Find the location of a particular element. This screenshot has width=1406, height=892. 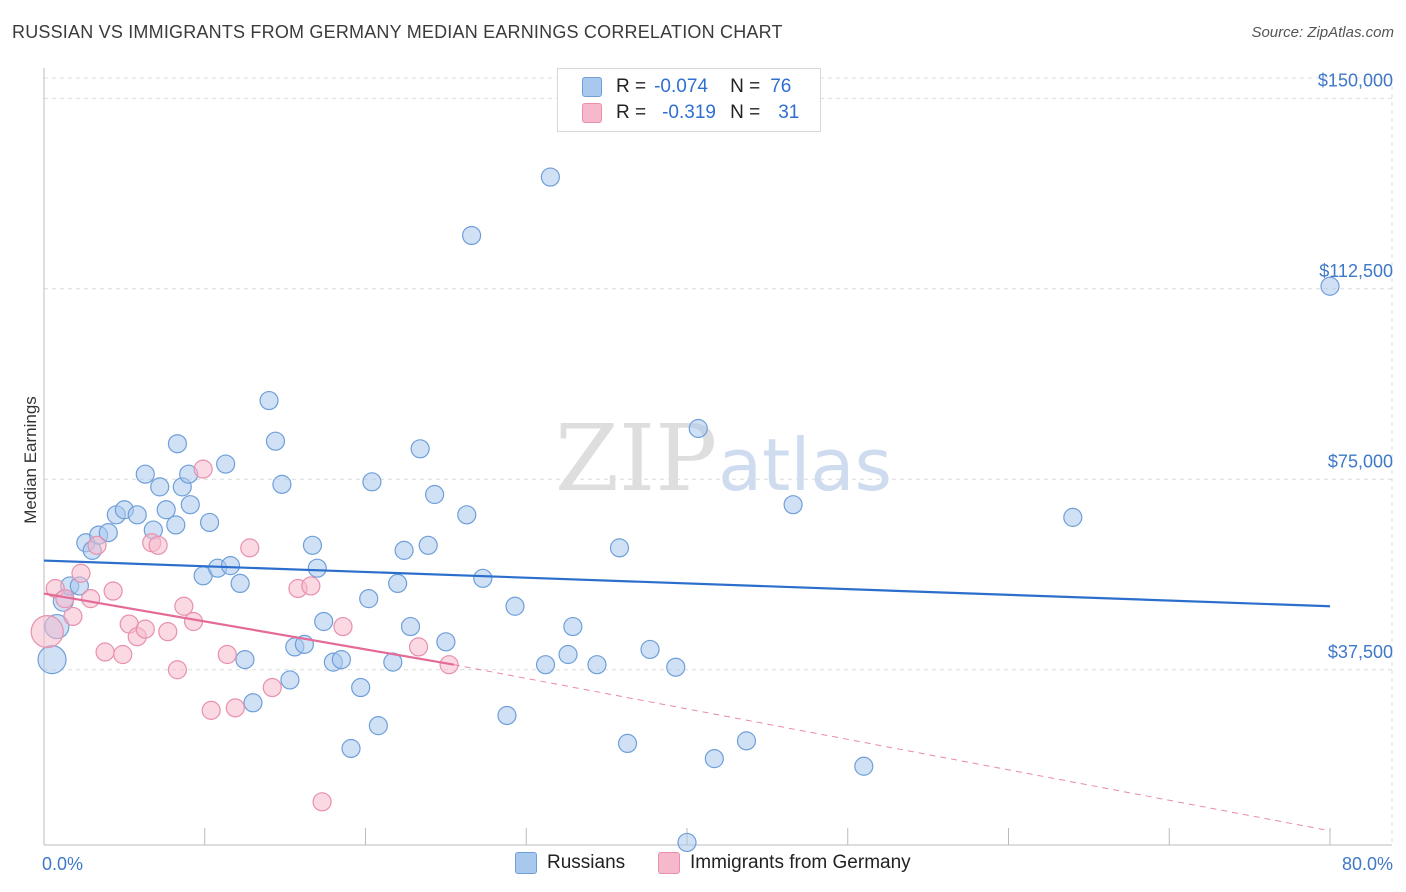

legend-swatch-blue is located at coordinates (592, 87).